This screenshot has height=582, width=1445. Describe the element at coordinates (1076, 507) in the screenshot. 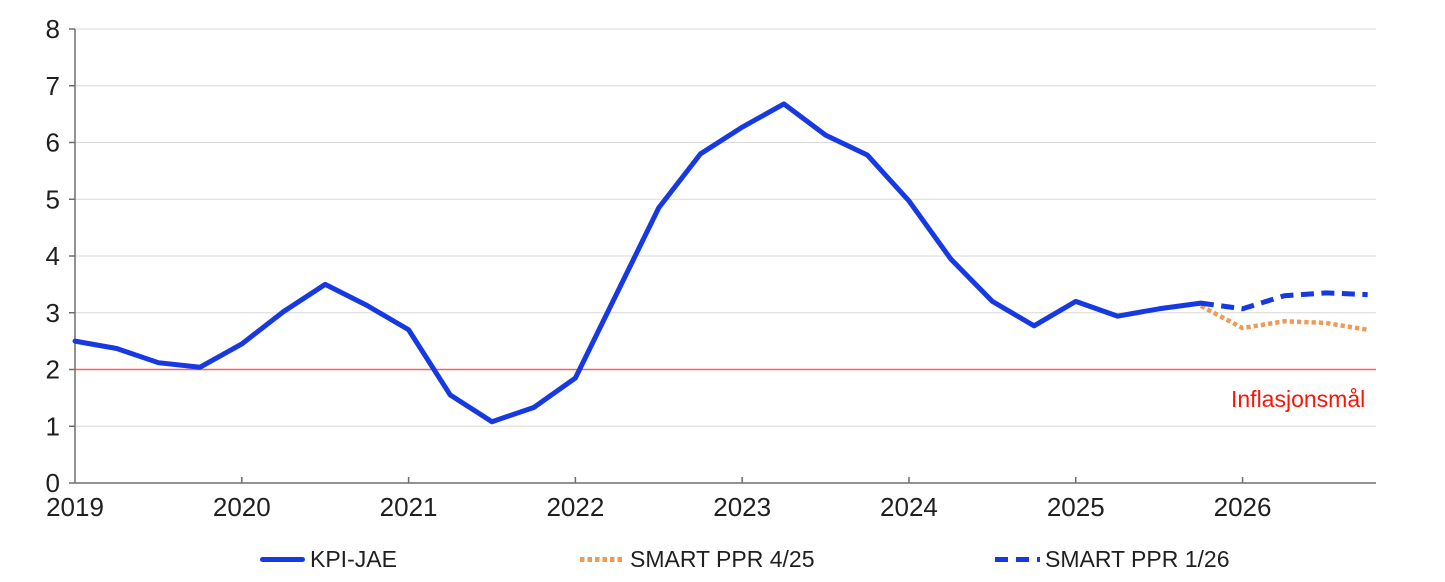

I see `svg-text: 2025` at that location.